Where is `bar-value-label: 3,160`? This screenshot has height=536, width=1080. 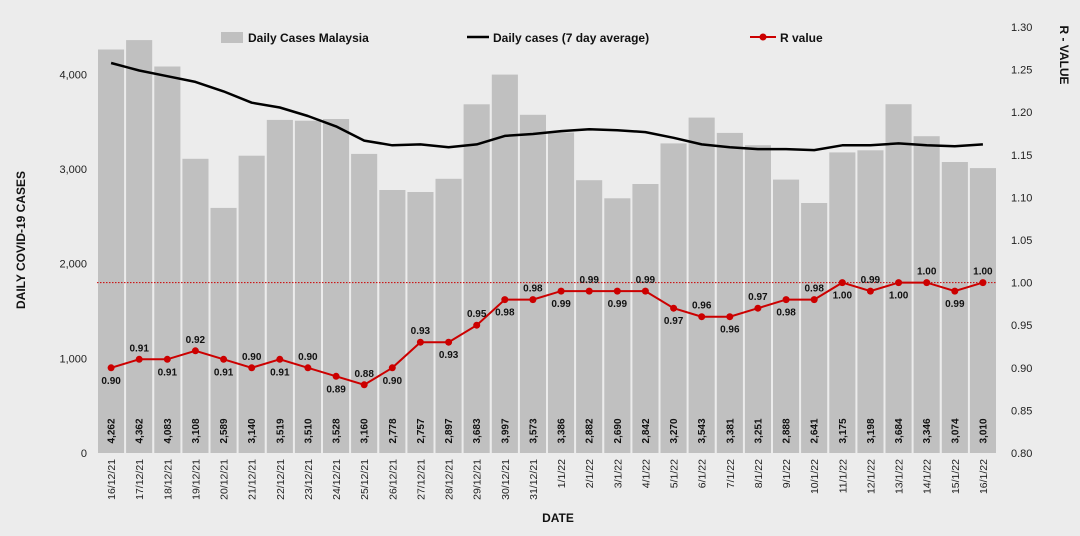
bar-value-label: 3,160 is located at coordinates (365, 430).